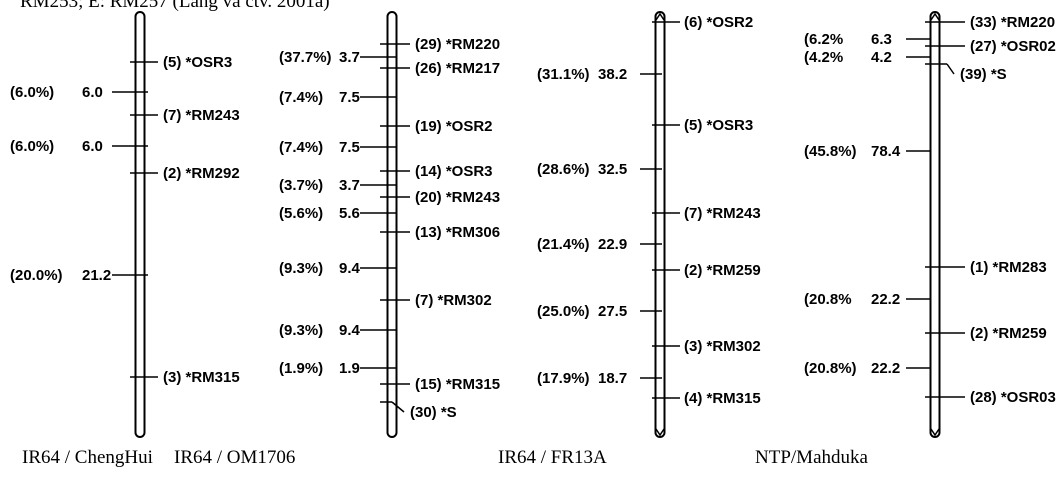  I want to click on interval-percent: (21.4%), so click(563, 244).